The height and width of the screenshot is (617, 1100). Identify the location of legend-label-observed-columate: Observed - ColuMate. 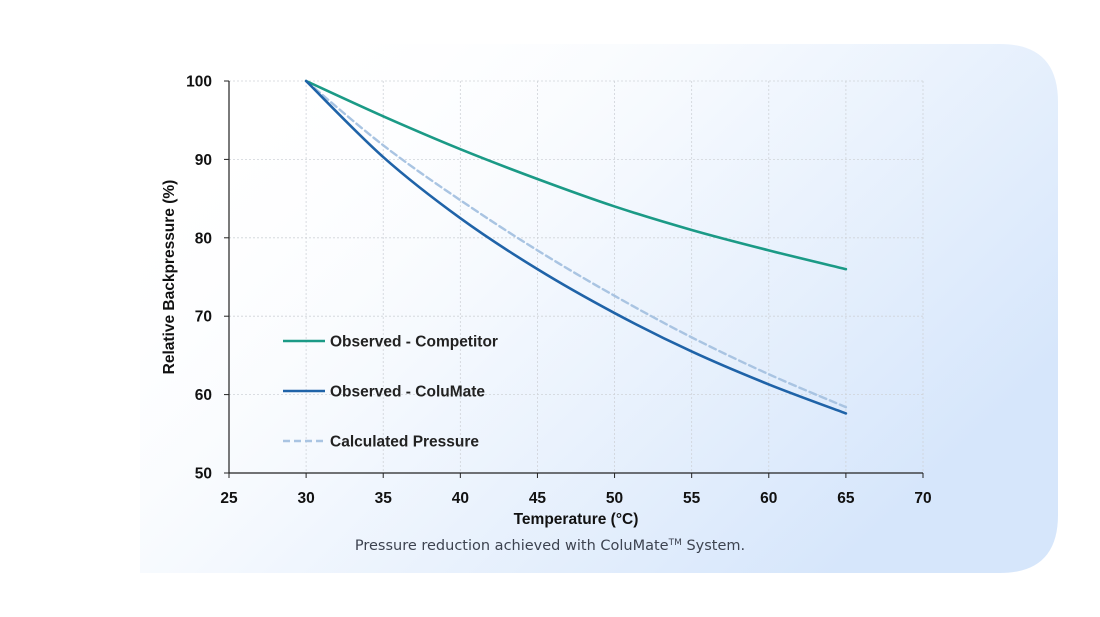
(407, 392).